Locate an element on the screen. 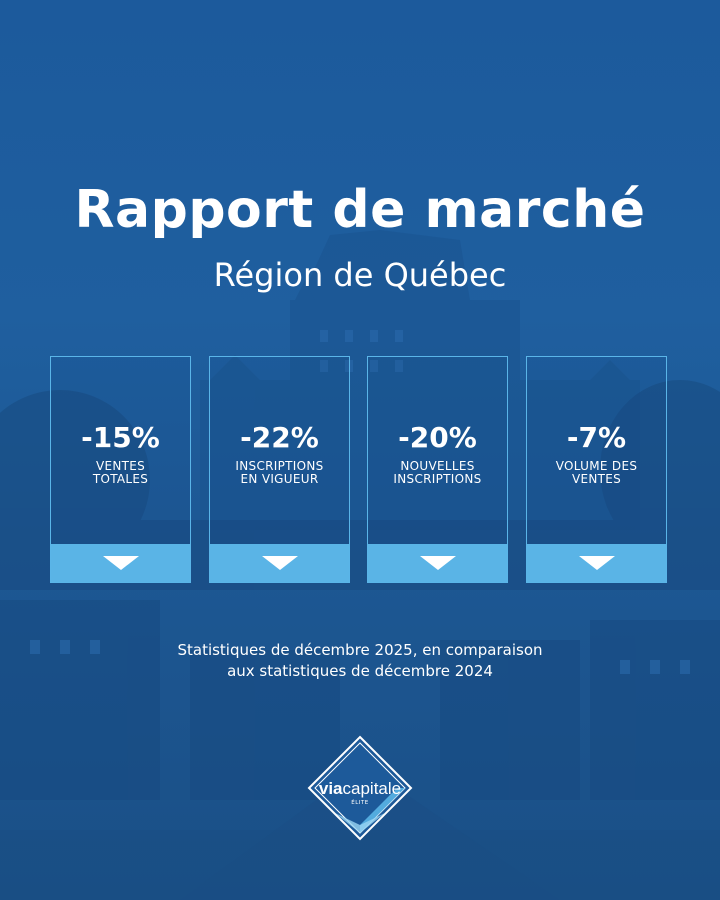  logo-wordmark-rest: capitale is located at coordinates (372, 788).